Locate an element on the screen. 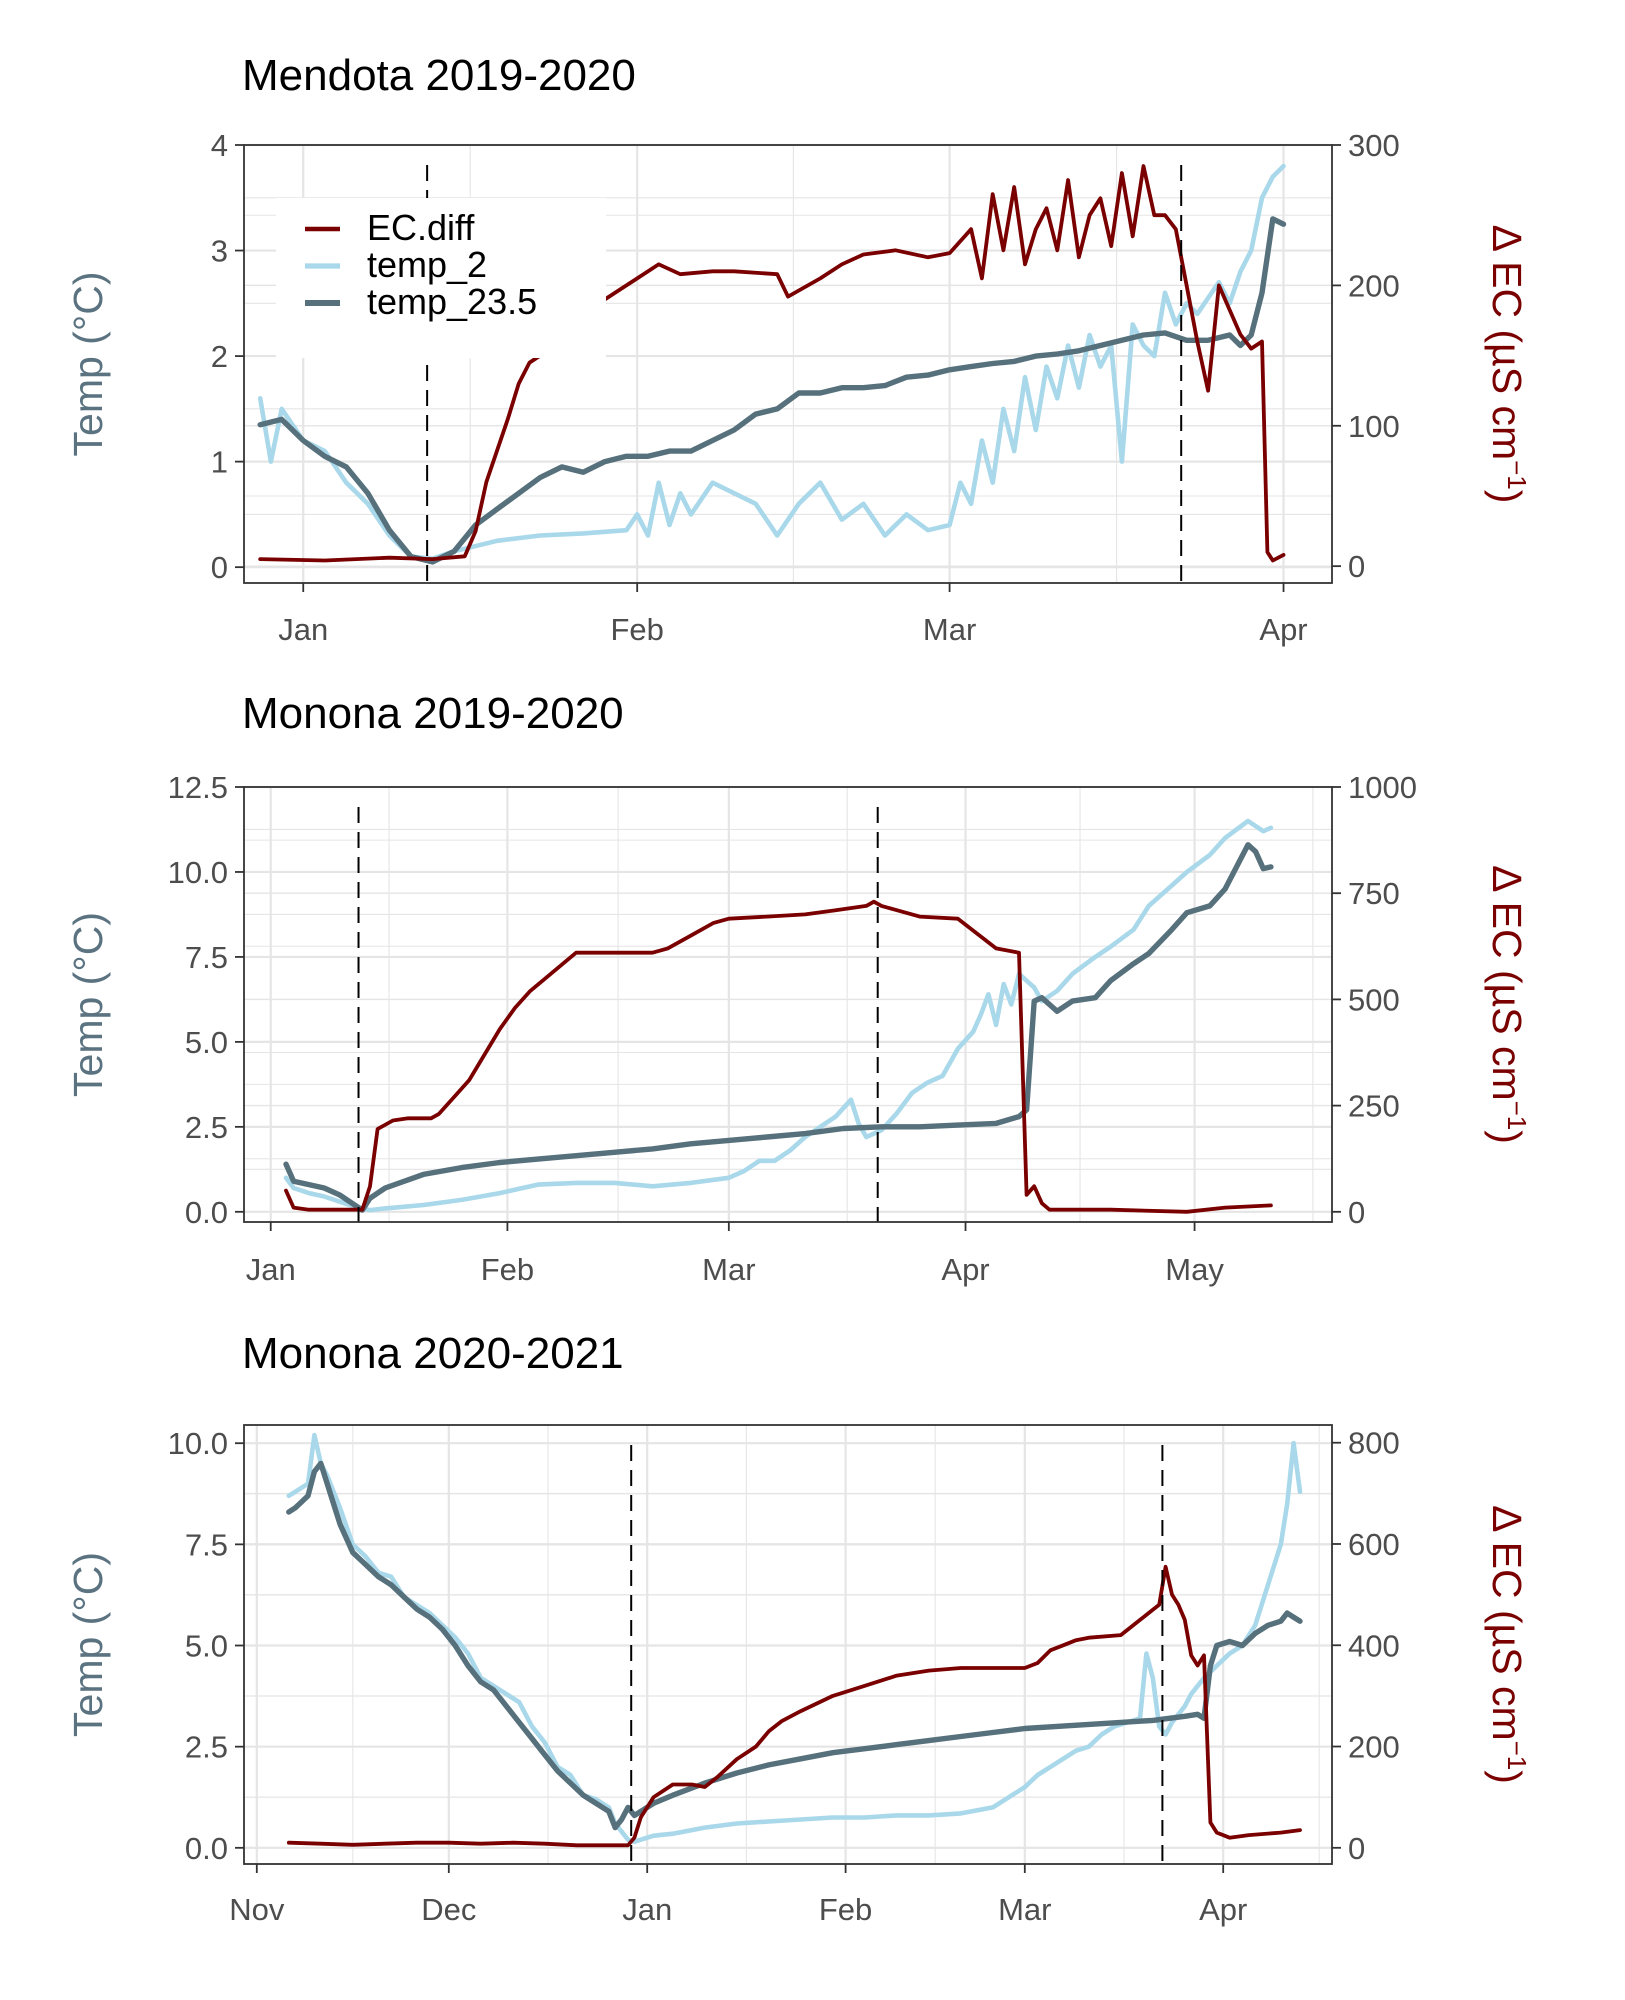  y-tick-label-right: 300 is located at coordinates (1374, 145).